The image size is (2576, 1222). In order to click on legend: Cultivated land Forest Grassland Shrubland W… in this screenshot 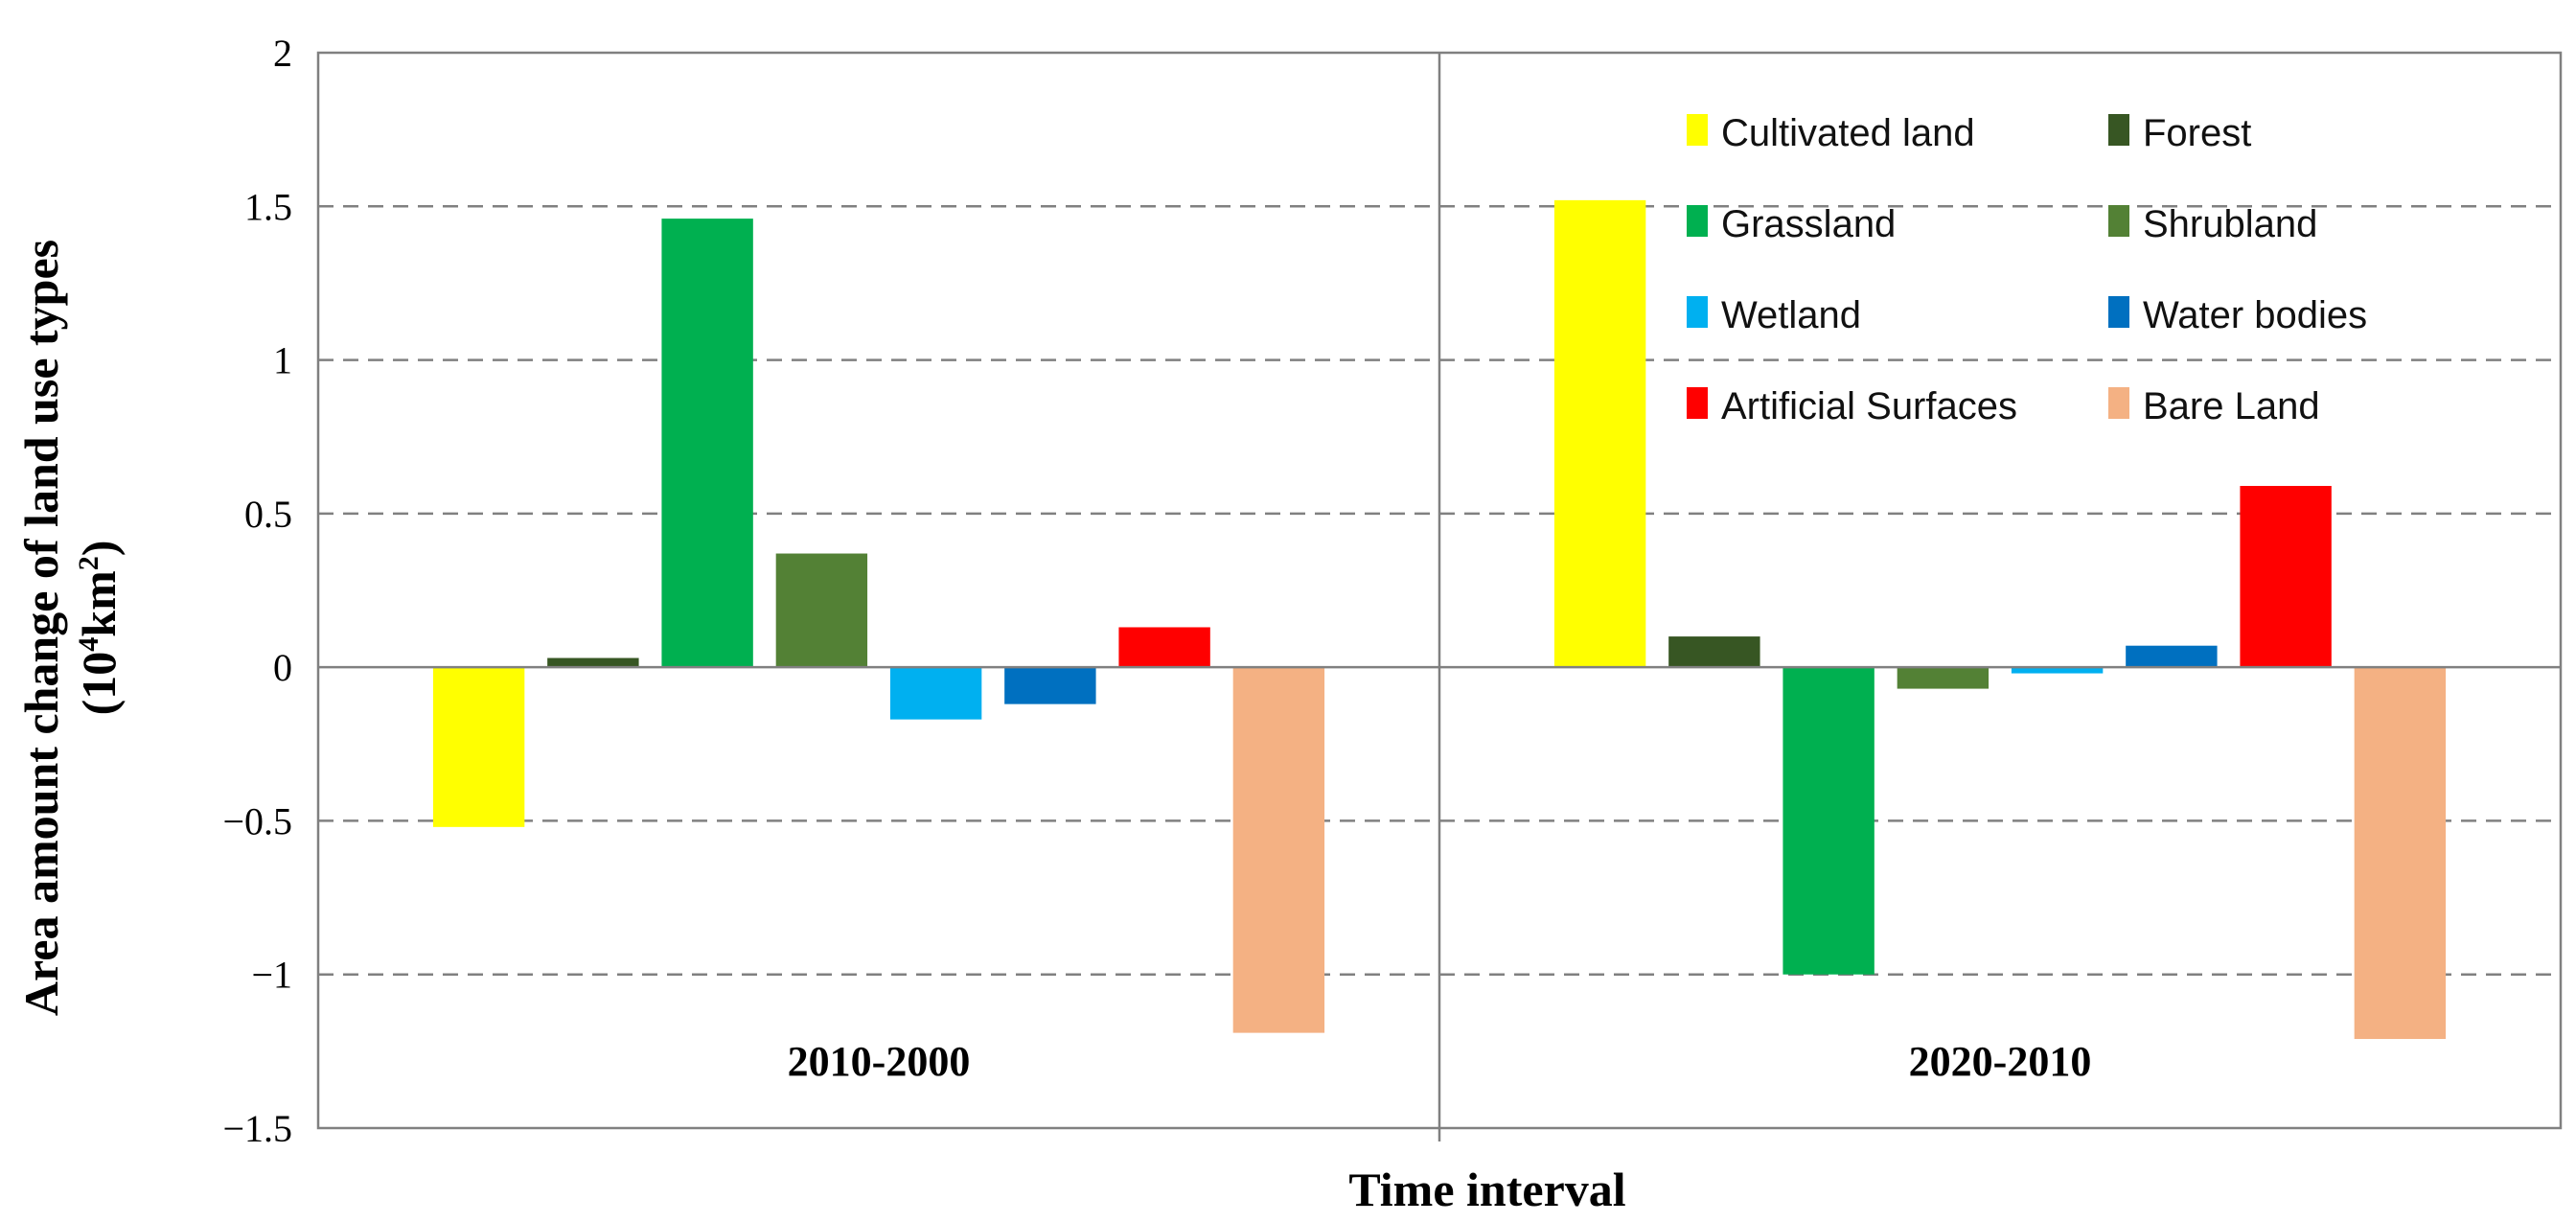, I will do `click(2027, 270)`.